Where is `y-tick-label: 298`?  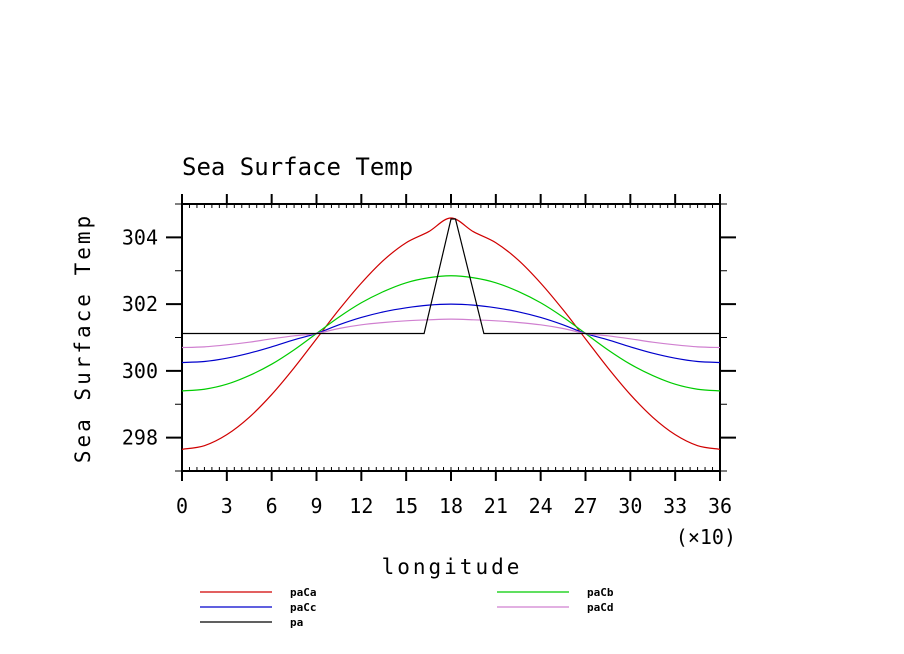 y-tick-label: 298 is located at coordinates (140, 438).